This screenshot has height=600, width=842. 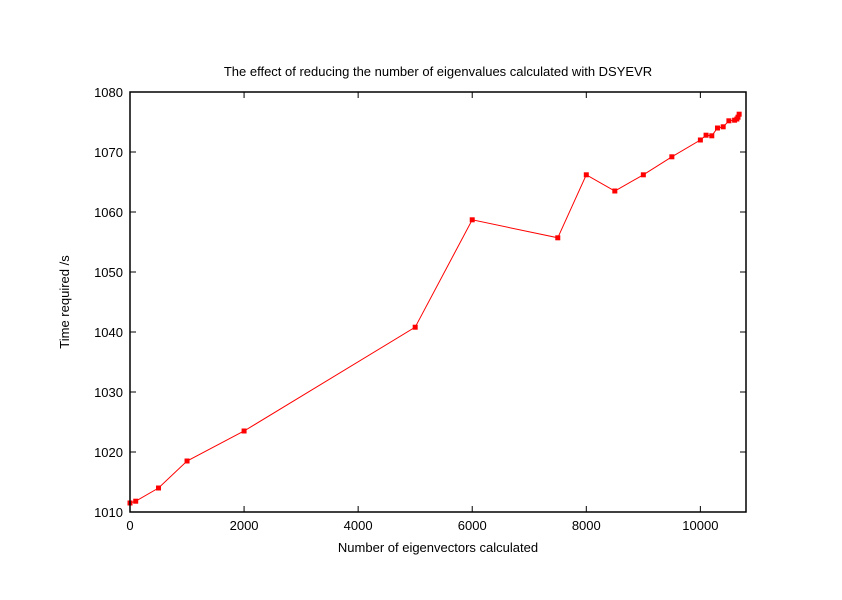 I want to click on y-tick-label: 1070, so click(x=108, y=152).